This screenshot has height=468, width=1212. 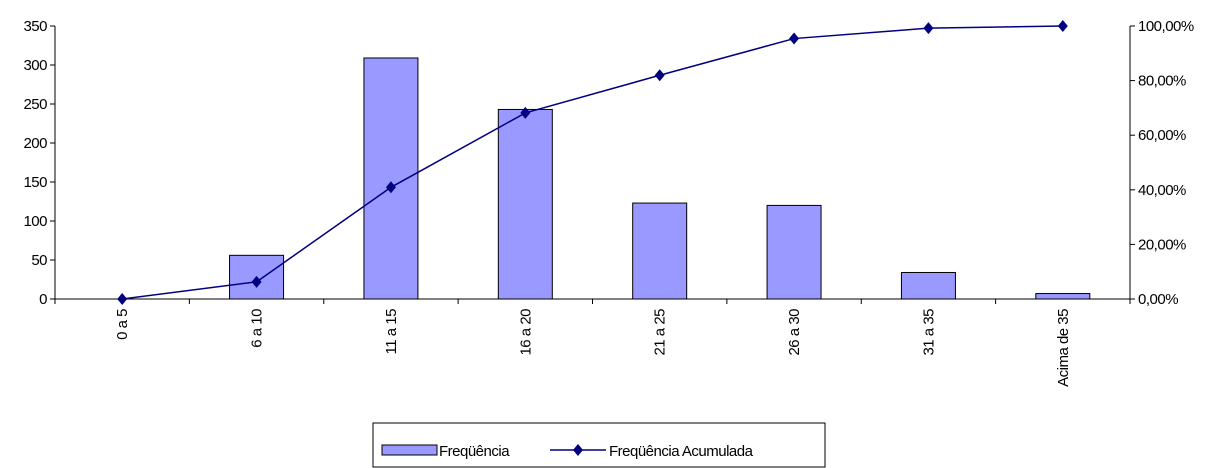 I want to click on x-tick-label: 21 a 25, so click(x=660, y=332).